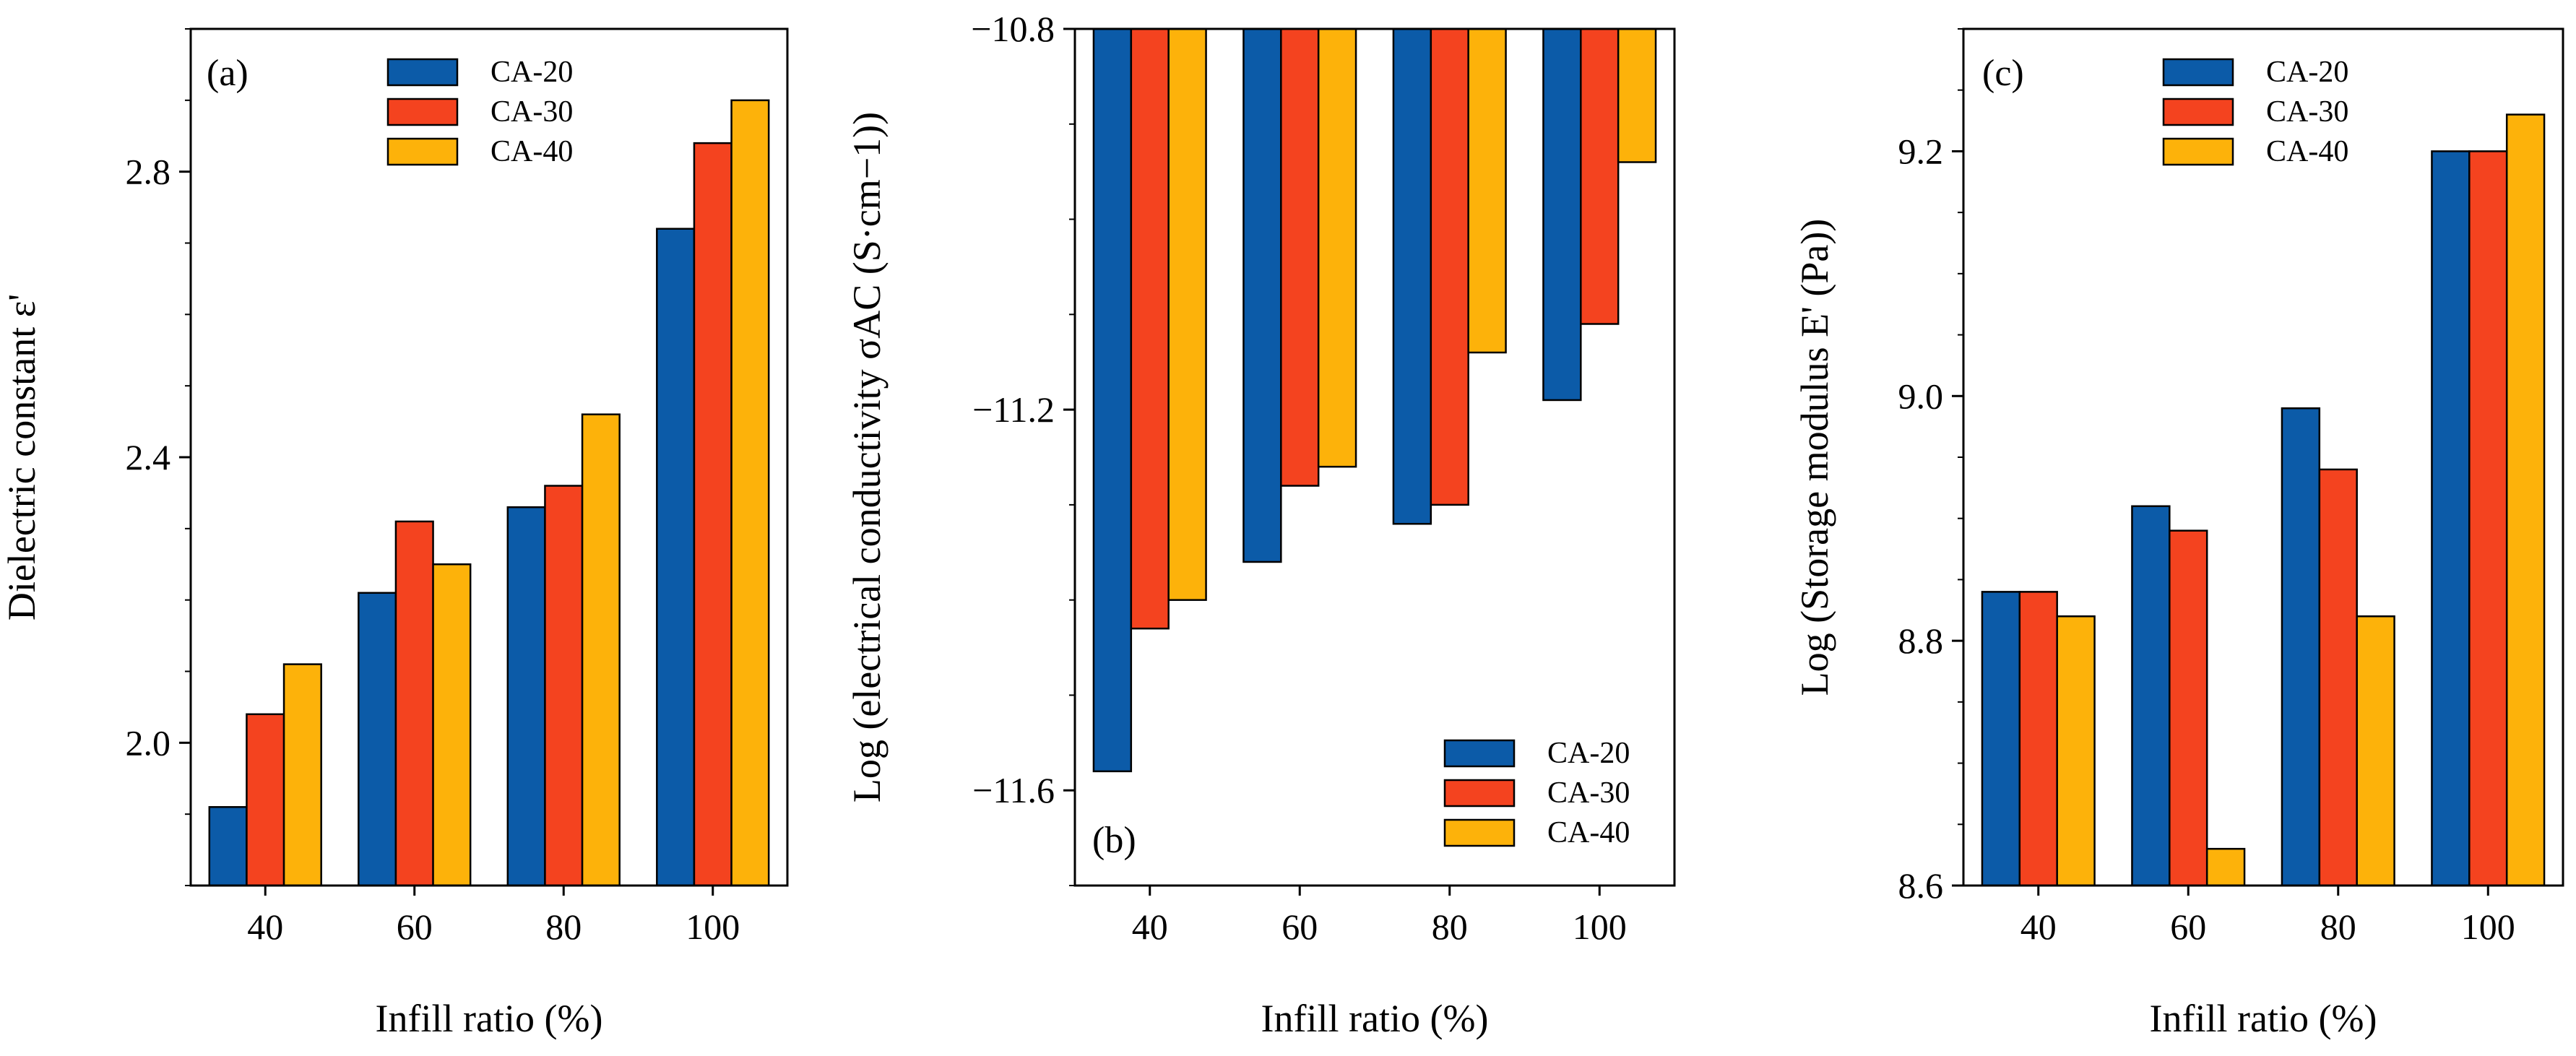 The image size is (2576, 1056). Describe the element at coordinates (148, 172) in the screenshot. I see `y-tick-label: 2.8` at that location.